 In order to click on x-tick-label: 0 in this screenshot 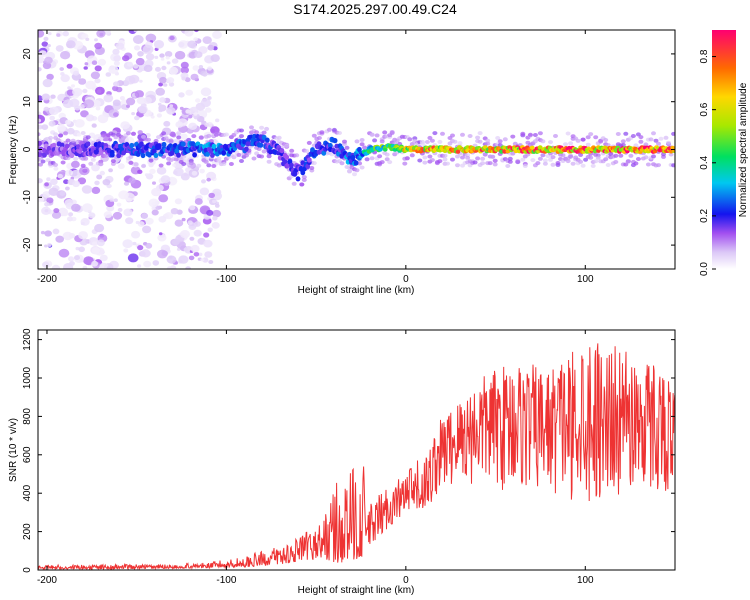, I will do `click(406, 279)`.